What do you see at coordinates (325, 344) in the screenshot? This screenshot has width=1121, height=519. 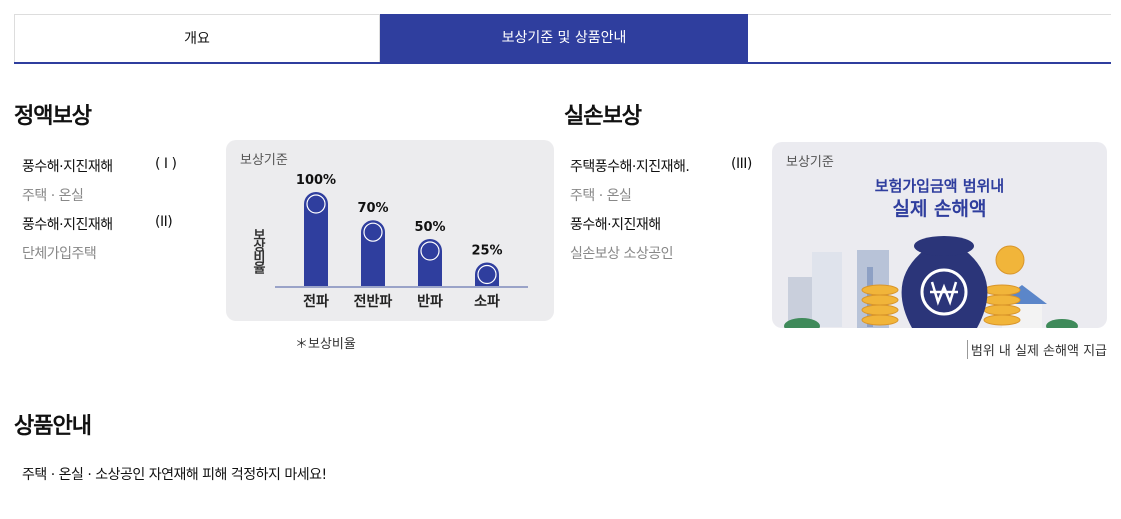 I see `caption: ＊보상비율` at bounding box center [325, 344].